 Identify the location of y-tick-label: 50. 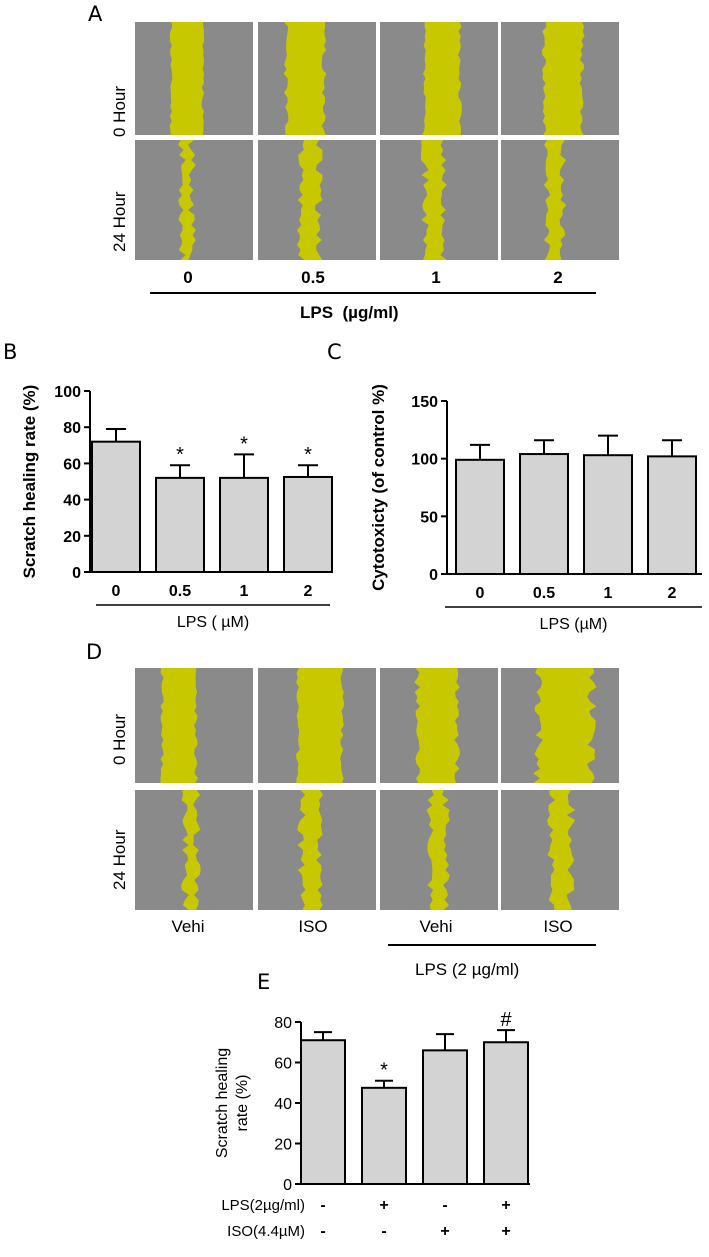
(429, 517).